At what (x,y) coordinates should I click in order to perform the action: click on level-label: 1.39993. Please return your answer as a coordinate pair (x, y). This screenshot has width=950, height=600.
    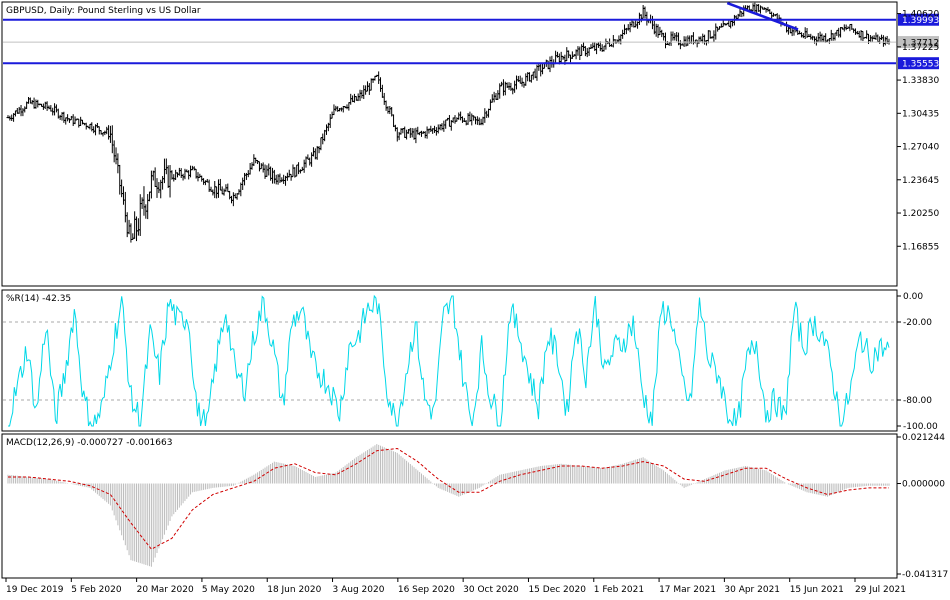
    Looking at the image, I should click on (920, 21).